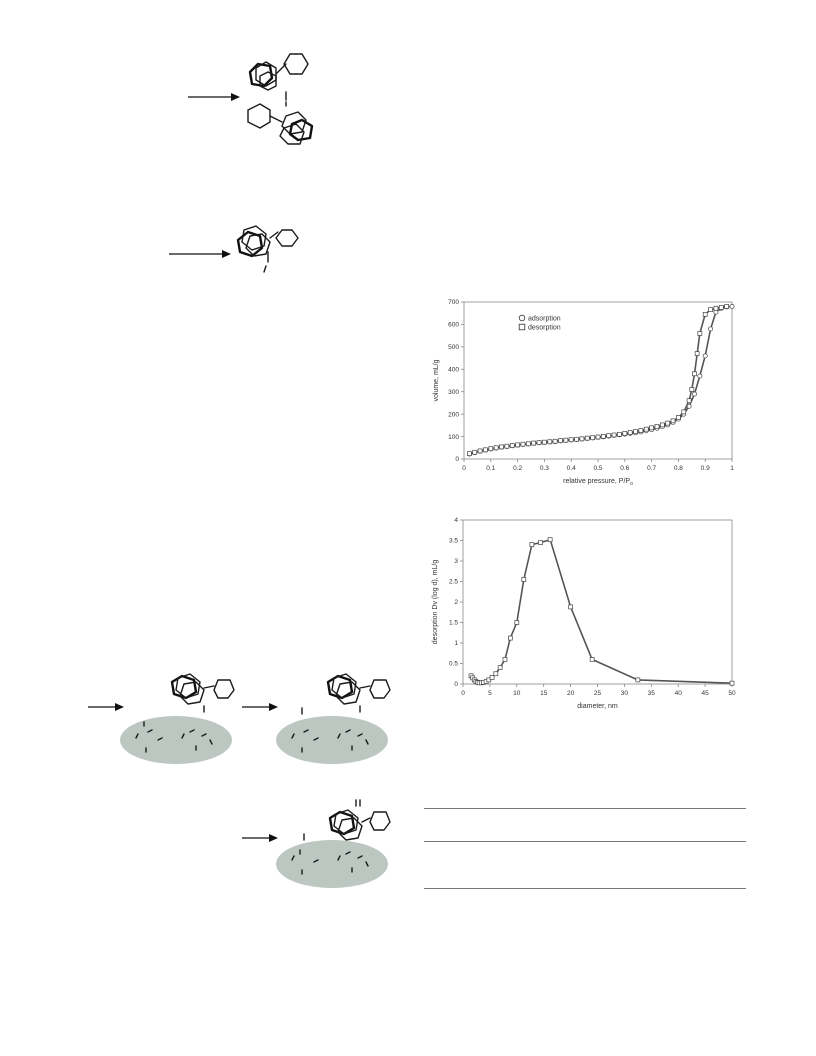 This screenshot has height=1056, width=816. What do you see at coordinates (490, 468) in the screenshot?
I see `x-tick-label: 0.1` at bounding box center [490, 468].